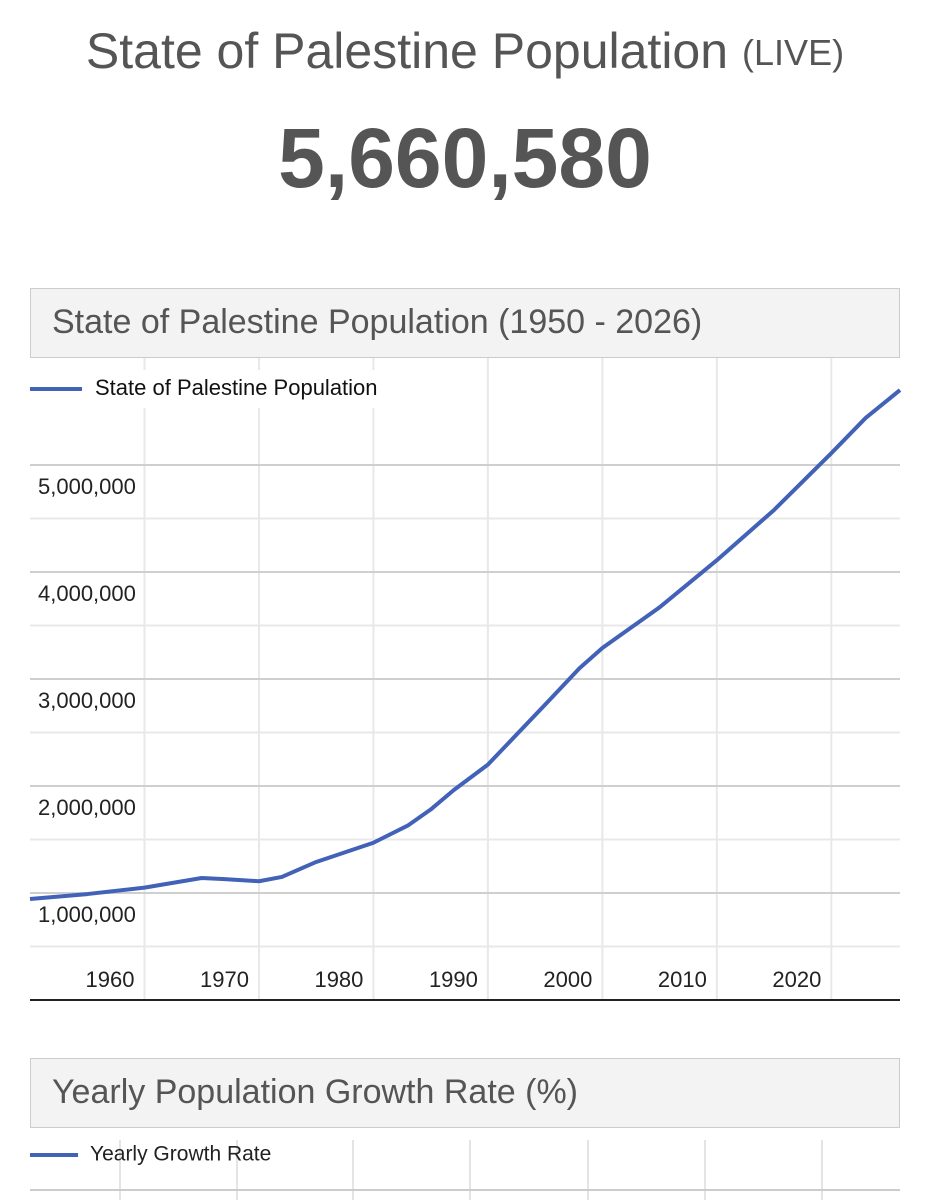 This screenshot has height=1200, width=931. I want to click on legend-bg, so click(245, 389).